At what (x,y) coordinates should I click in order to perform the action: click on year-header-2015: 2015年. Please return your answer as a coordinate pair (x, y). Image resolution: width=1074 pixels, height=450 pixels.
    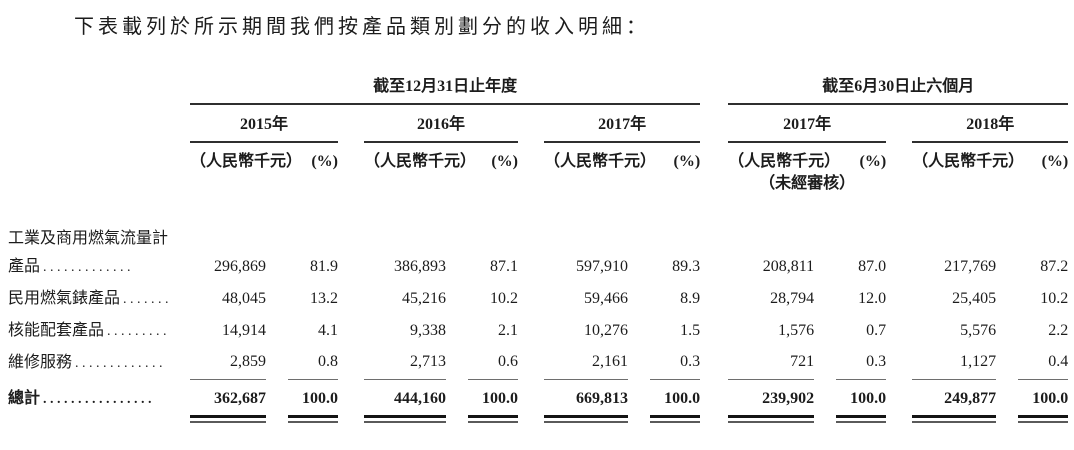
    Looking at the image, I should click on (264, 123).